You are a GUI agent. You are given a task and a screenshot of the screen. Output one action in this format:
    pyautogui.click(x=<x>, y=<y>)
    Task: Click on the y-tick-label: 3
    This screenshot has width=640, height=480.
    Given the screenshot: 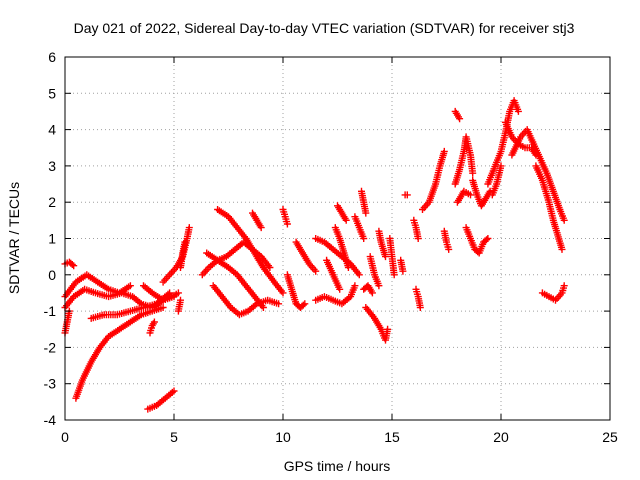 What is the action you would take?
    pyautogui.click(x=52, y=166)
    